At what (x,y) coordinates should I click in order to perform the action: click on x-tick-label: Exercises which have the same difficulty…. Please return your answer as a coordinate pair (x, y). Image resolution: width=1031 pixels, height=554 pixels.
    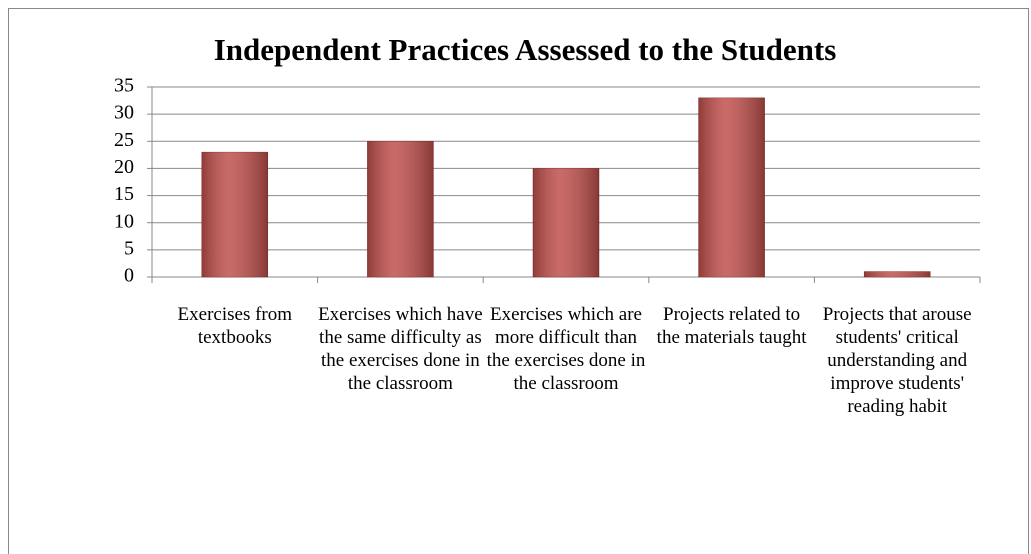
    Looking at the image, I should click on (400, 349).